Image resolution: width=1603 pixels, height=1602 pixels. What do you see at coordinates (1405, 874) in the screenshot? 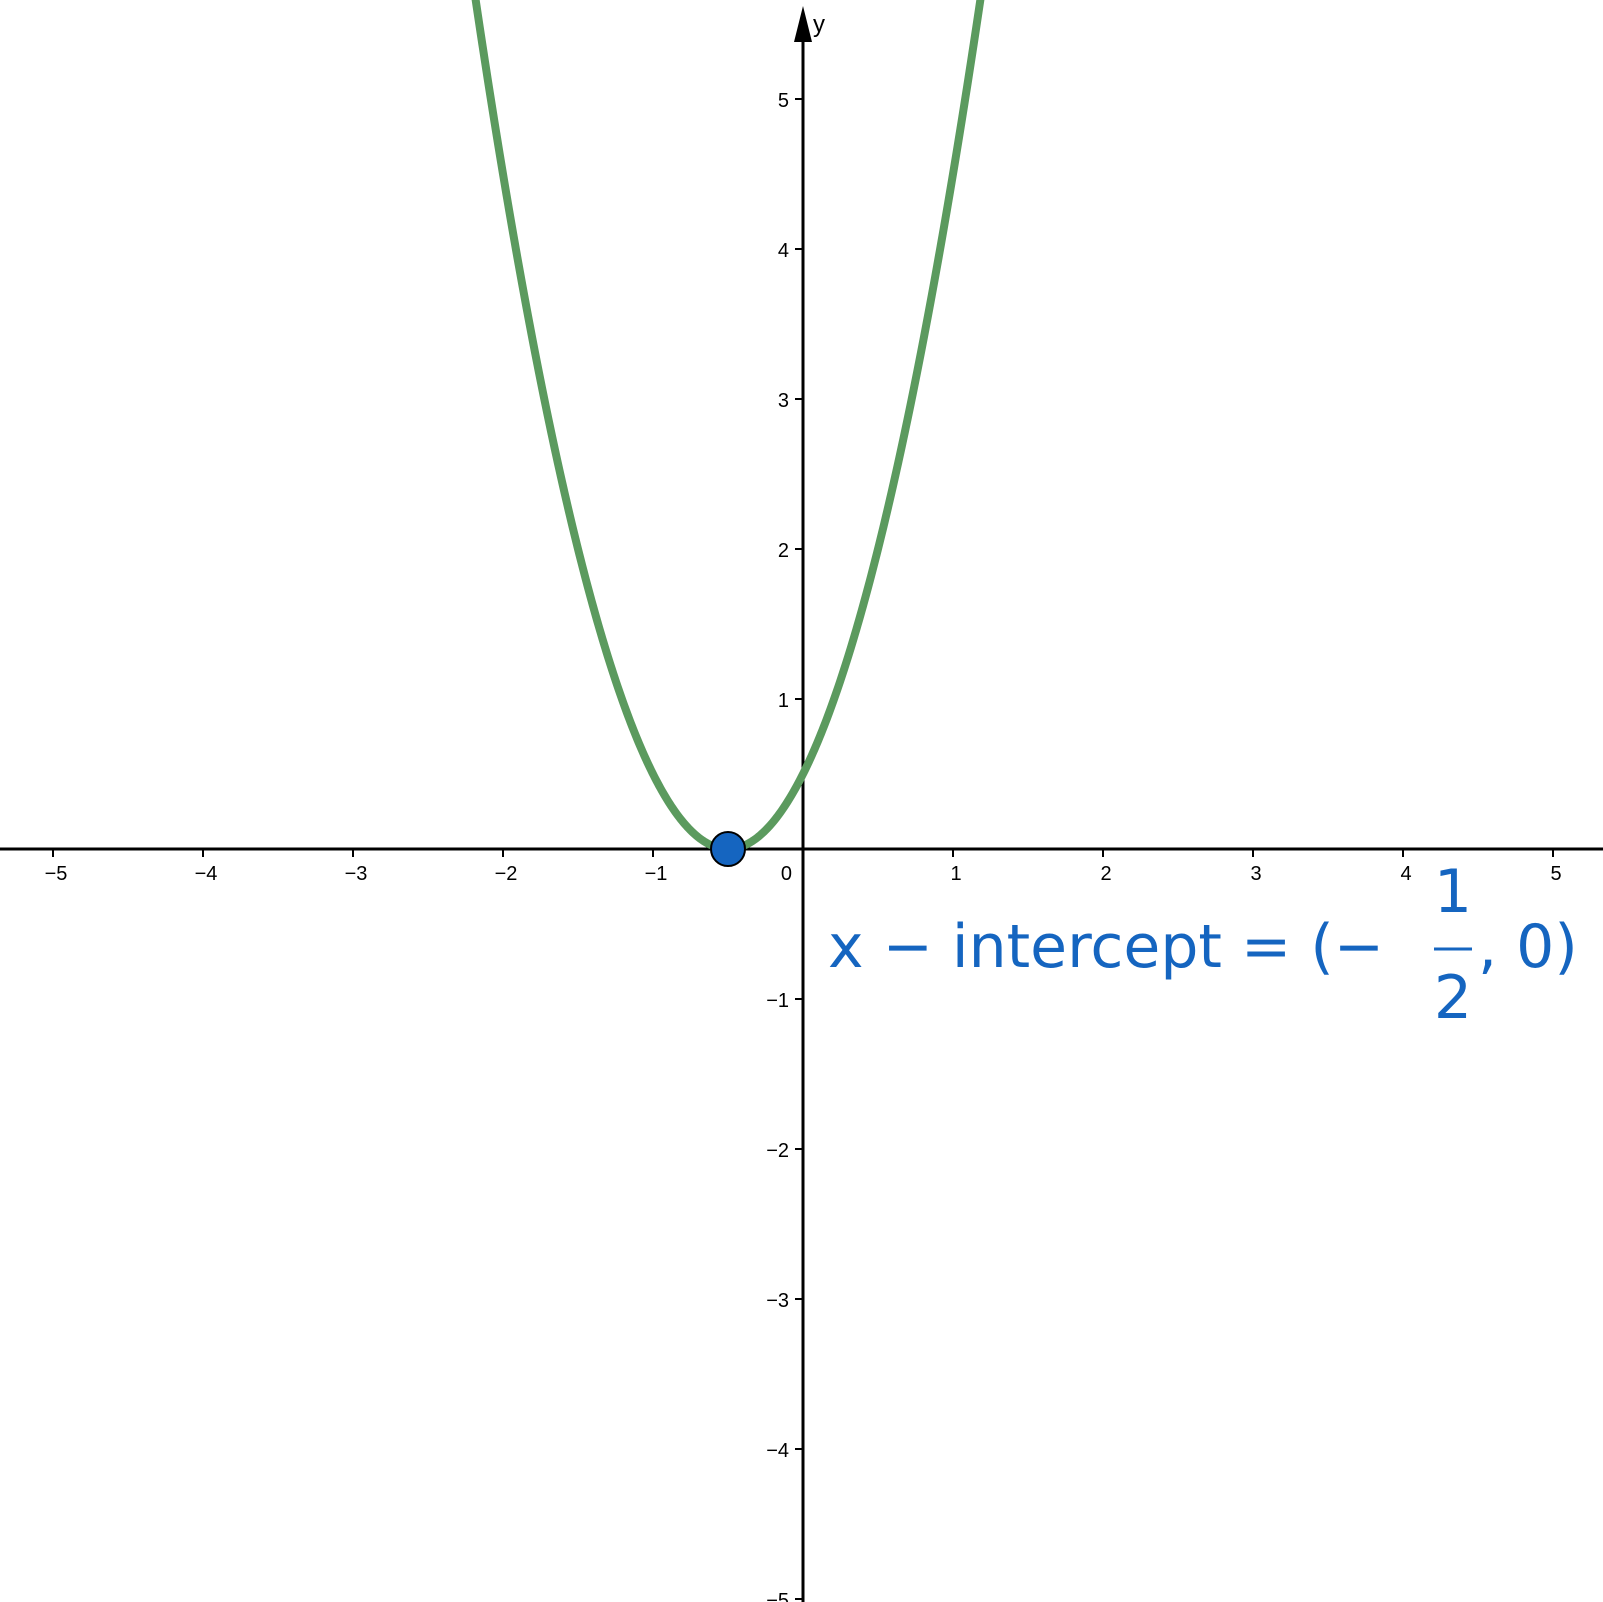
I see `x-tick-label: 4` at bounding box center [1405, 874].